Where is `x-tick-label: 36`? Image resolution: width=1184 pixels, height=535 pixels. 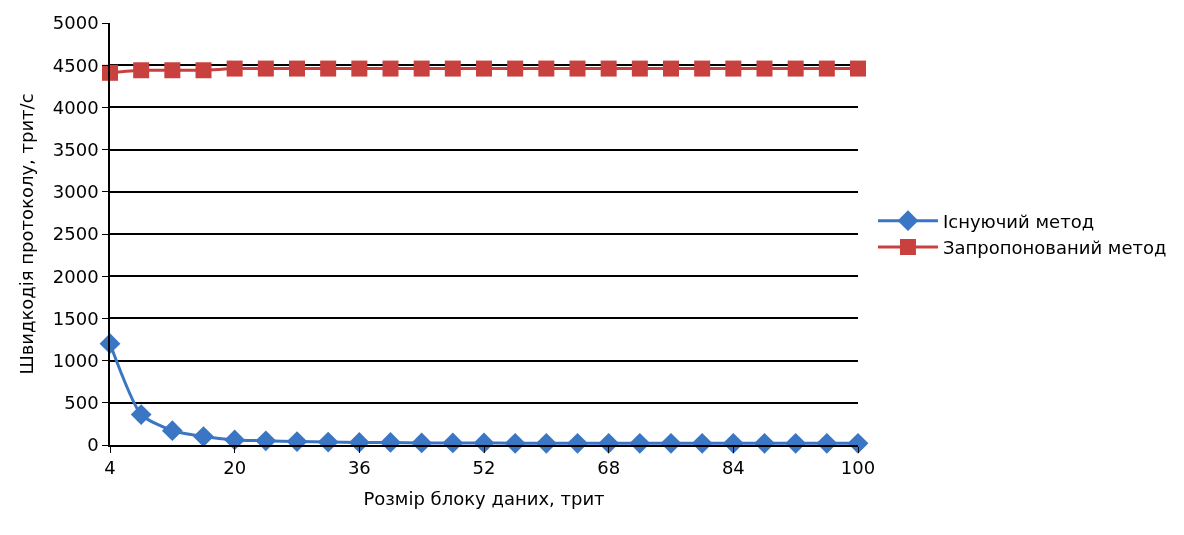 x-tick-label: 36 is located at coordinates (359, 468).